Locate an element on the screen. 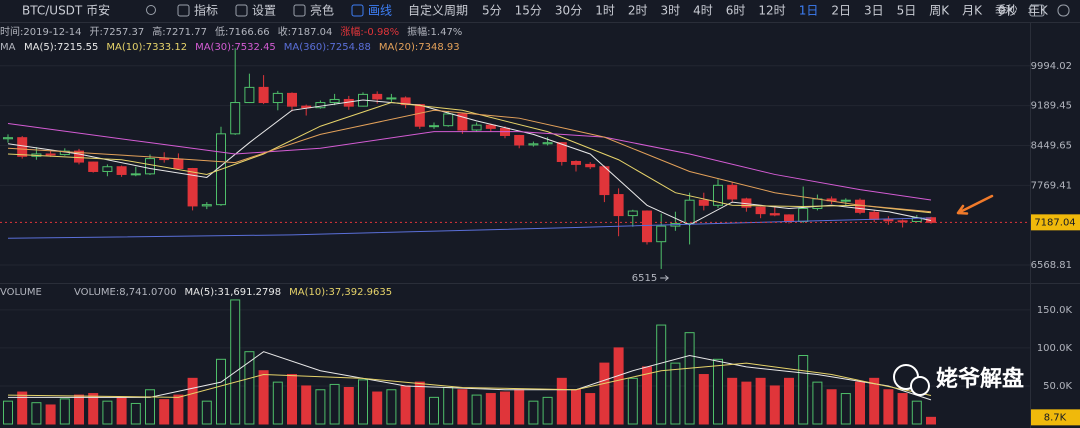 This screenshot has height=428, width=1080. y-tick-label: 7769.41 is located at coordinates (1051, 185).